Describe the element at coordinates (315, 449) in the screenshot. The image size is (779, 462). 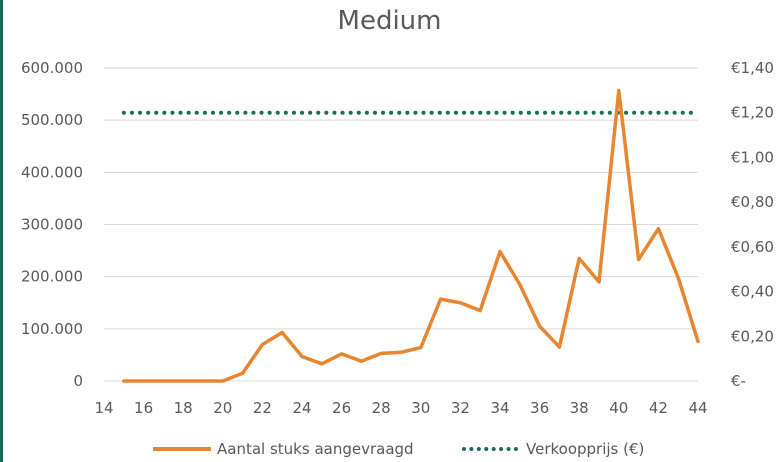
I see `legend-label-demand: Aantal stuks aangevraagd` at that location.